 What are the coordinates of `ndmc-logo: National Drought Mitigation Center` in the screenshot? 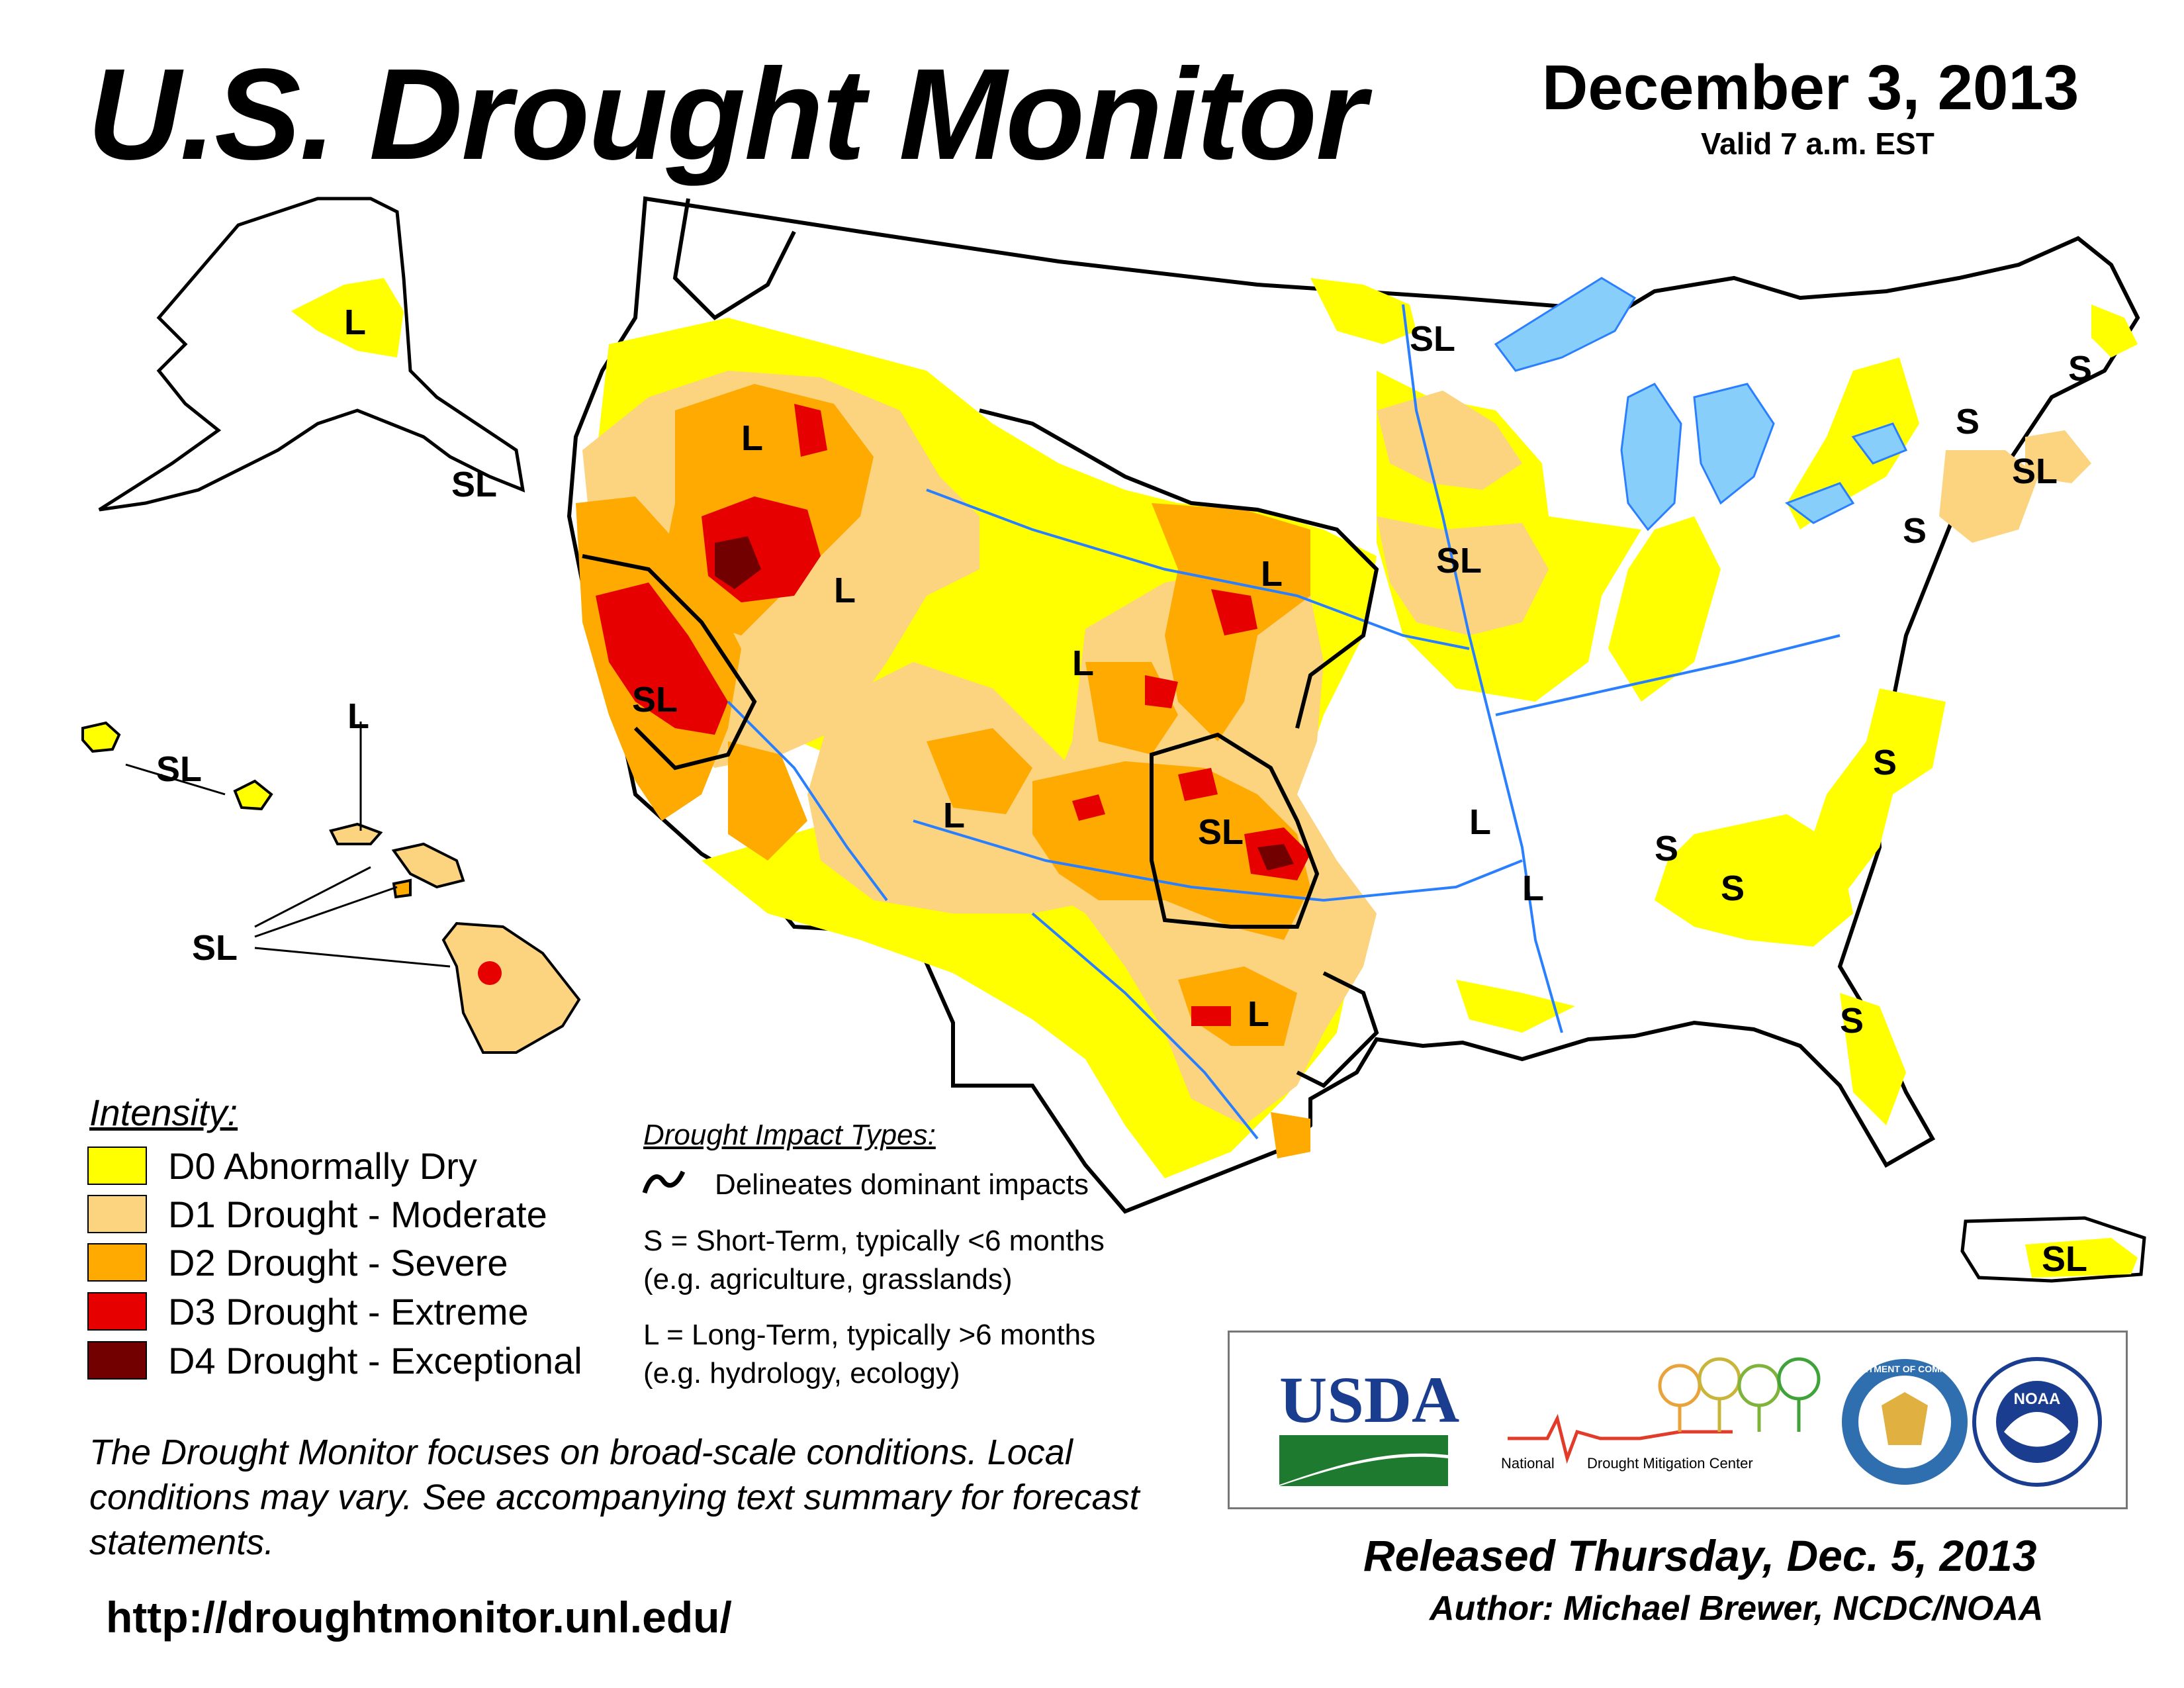 It's located at (1661, 1414).